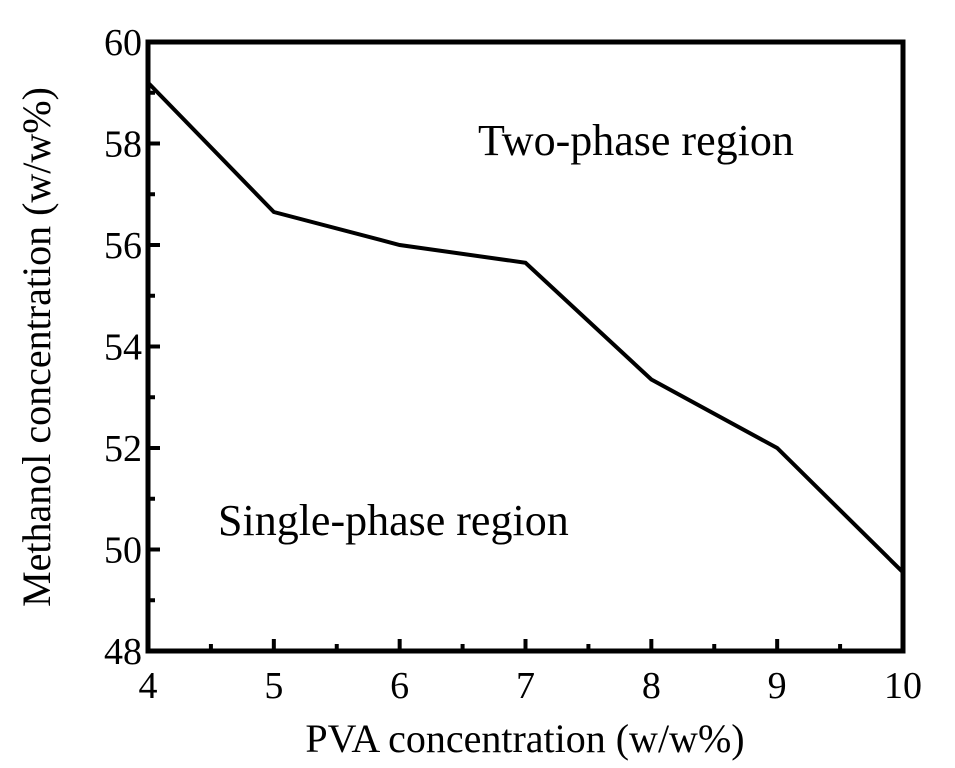 The height and width of the screenshot is (768, 955). Describe the element at coordinates (524, 738) in the screenshot. I see `x-axis-label: PVA concentration (w/w%)` at that location.